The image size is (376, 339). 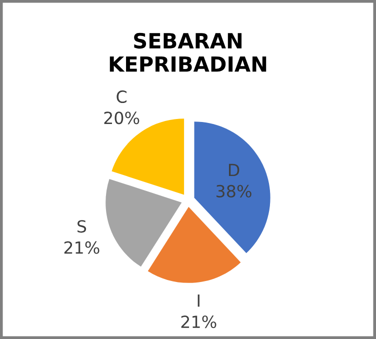 What do you see at coordinates (188, 52) in the screenshot?
I see `chart-title: SEBARAN KEPRIBADIAN` at bounding box center [188, 52].